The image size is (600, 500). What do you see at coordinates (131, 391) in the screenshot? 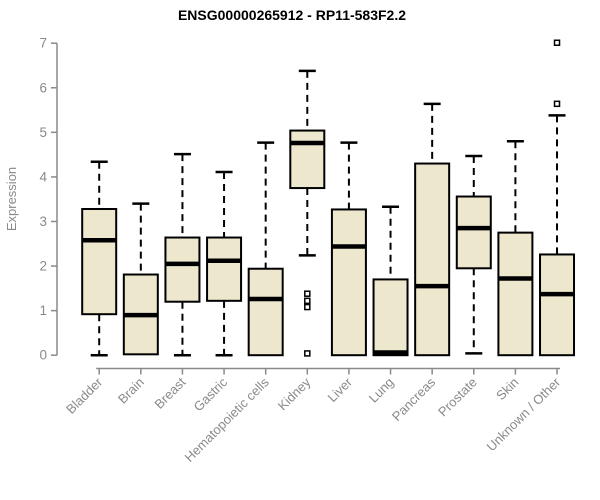
I see `x-tick-label: Brain` at bounding box center [131, 391].